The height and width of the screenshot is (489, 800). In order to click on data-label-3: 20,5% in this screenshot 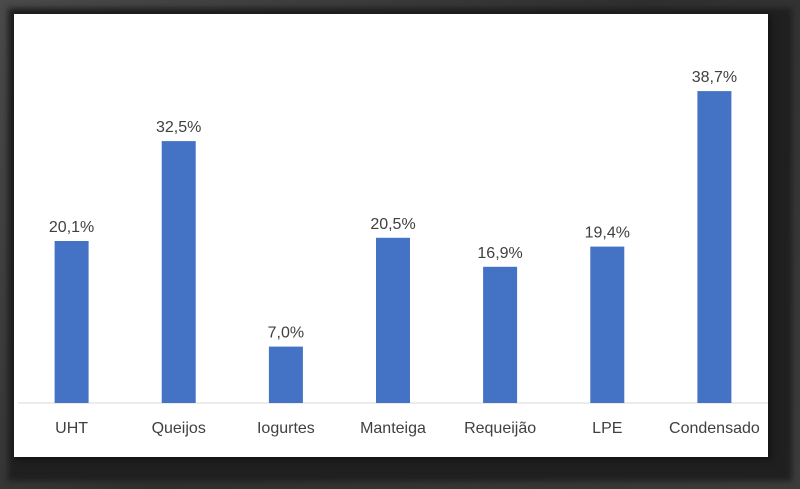, I will do `click(392, 224)`.